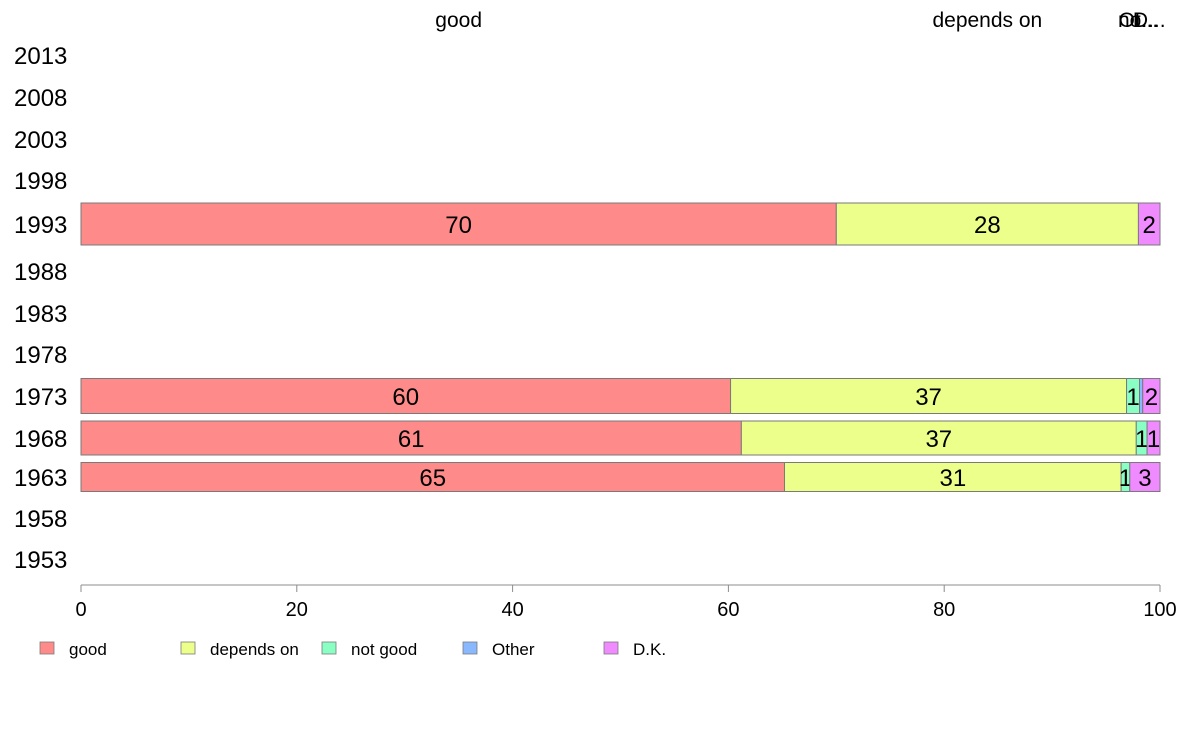 The image size is (1188, 736). What do you see at coordinates (513, 649) in the screenshot?
I see `legend-label-other: Other` at bounding box center [513, 649].